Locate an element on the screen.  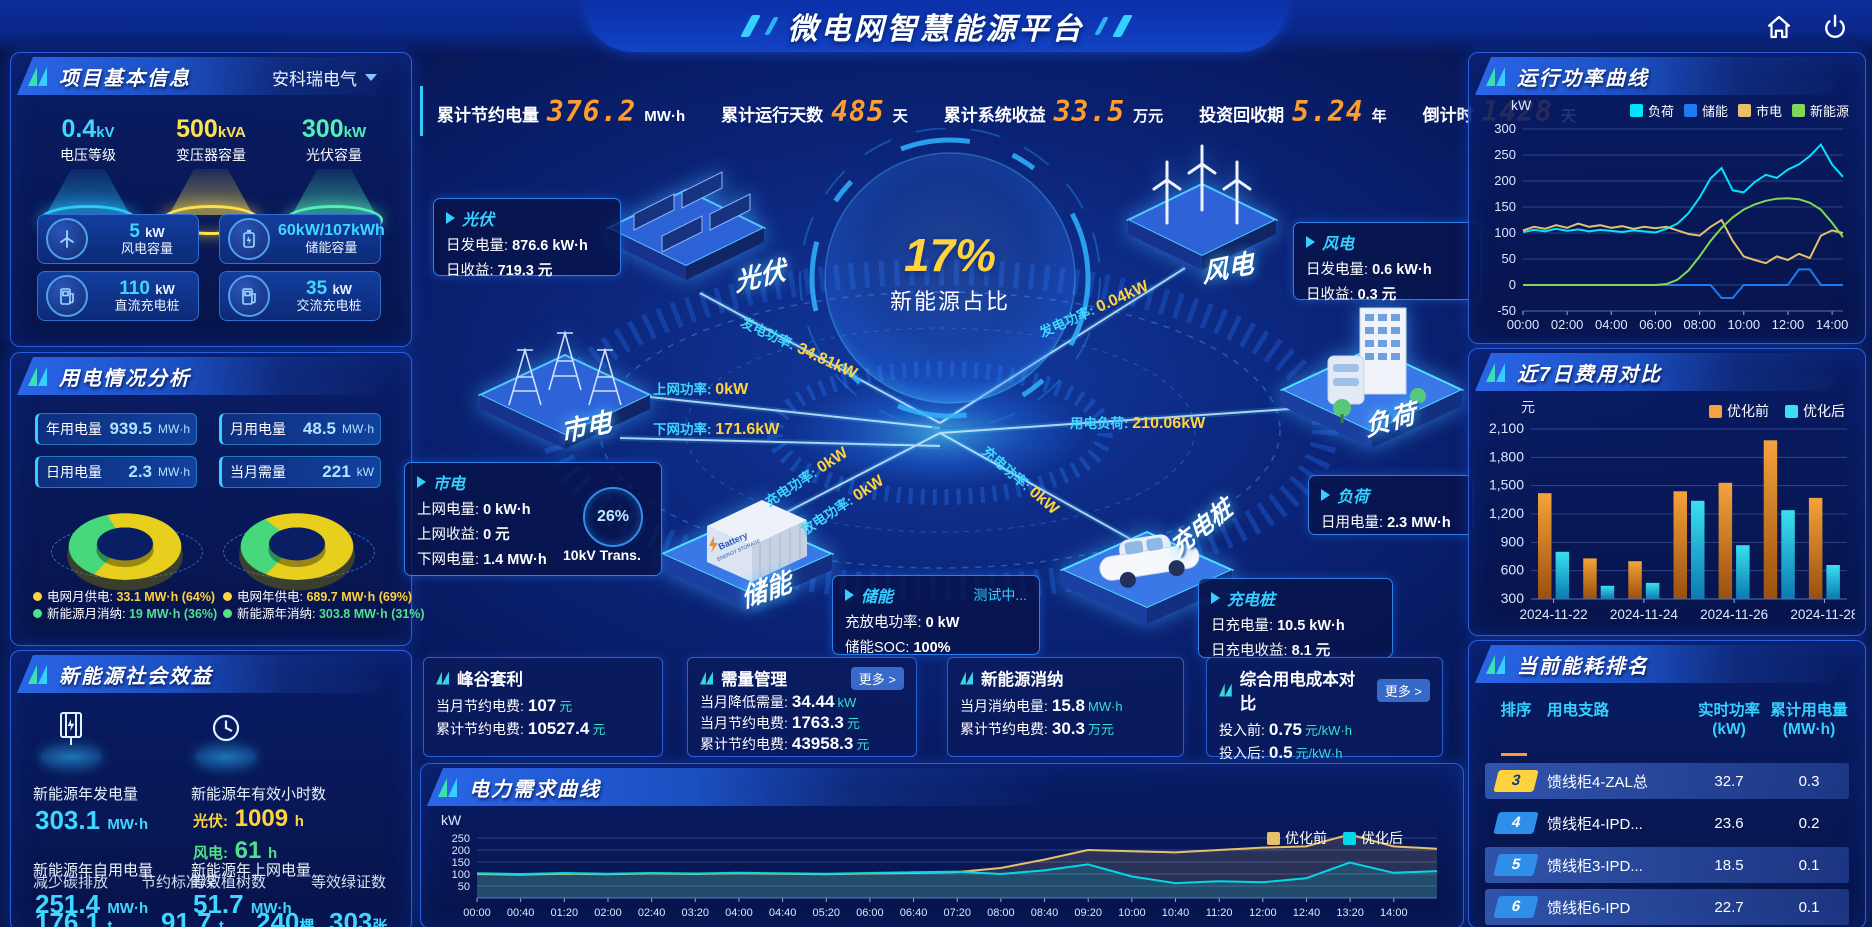
legend-item: 负荷 is located at coordinates (1651, 110).